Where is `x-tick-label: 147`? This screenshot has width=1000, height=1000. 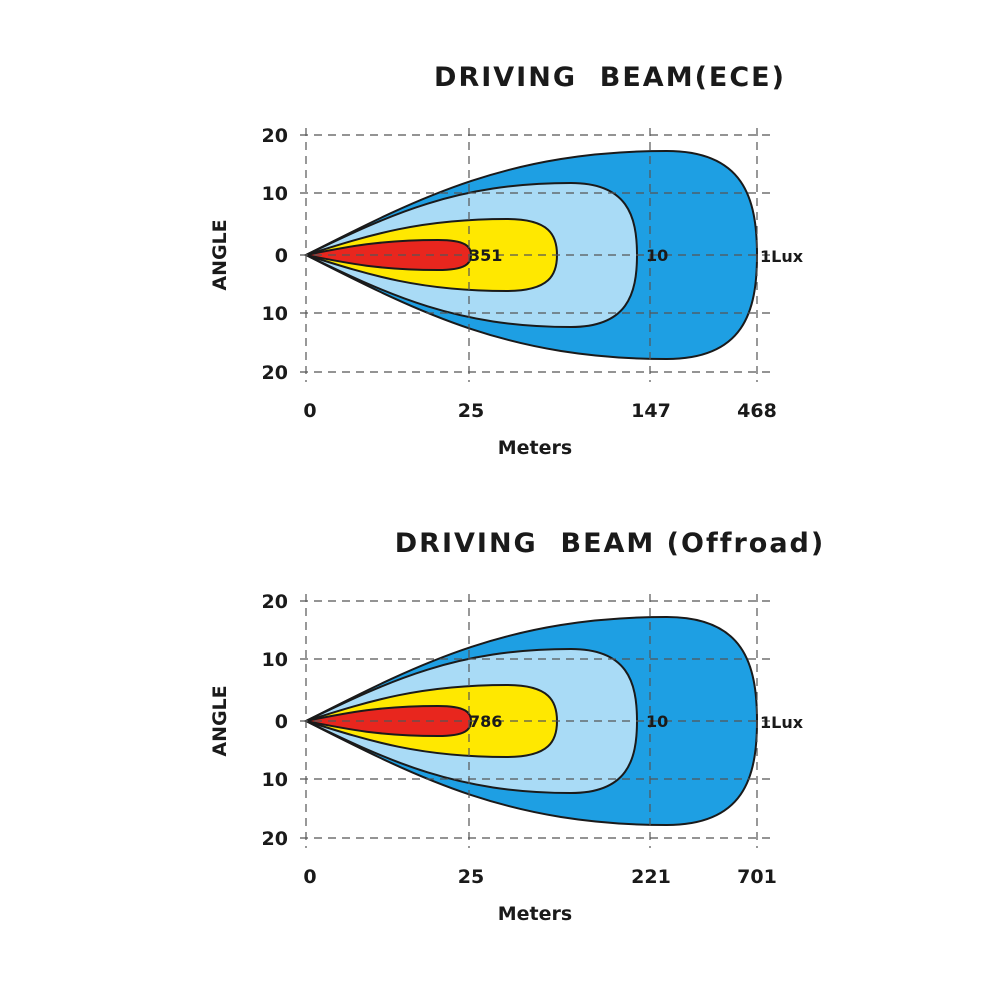 x-tick-label: 147 is located at coordinates (651, 411).